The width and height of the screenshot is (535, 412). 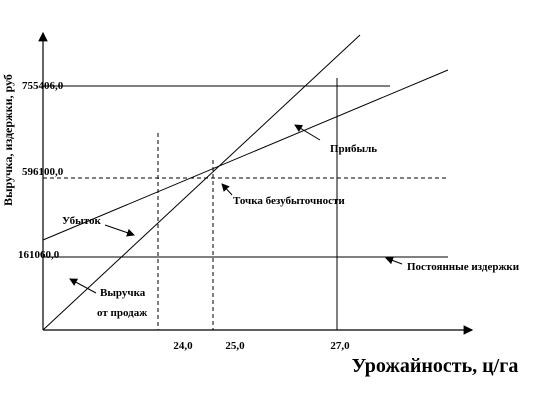 I want to click on x-axis-title: Урожайность, ц/га, so click(x=435, y=366).